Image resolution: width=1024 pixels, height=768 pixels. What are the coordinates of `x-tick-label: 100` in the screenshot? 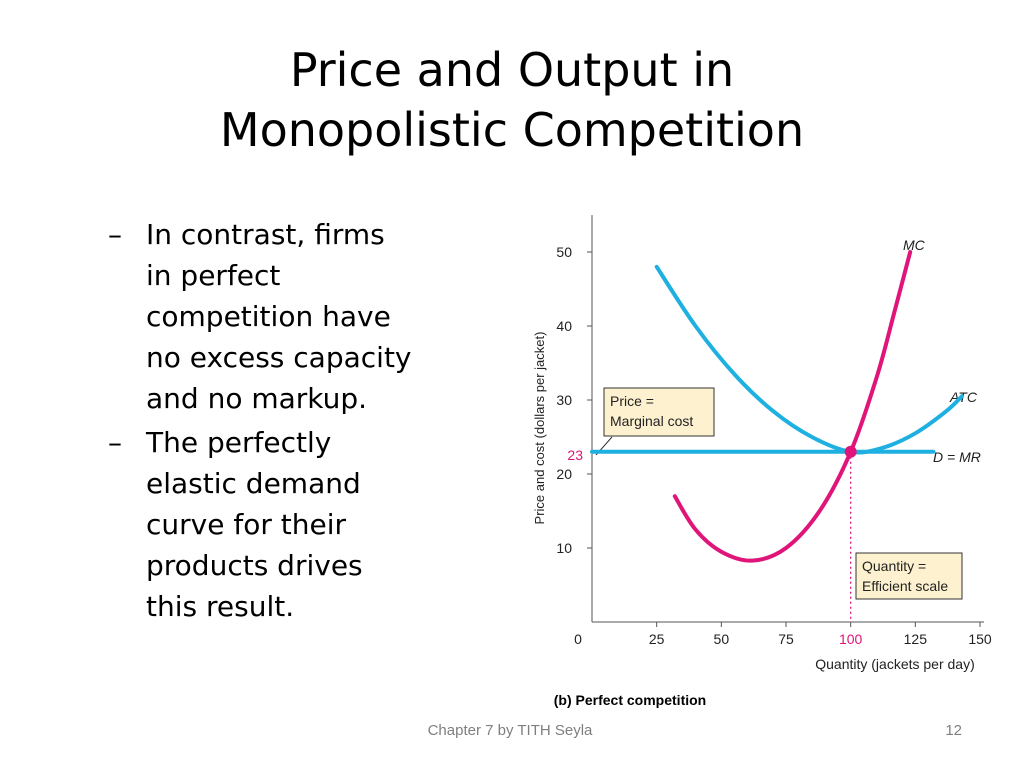 It's located at (851, 639).